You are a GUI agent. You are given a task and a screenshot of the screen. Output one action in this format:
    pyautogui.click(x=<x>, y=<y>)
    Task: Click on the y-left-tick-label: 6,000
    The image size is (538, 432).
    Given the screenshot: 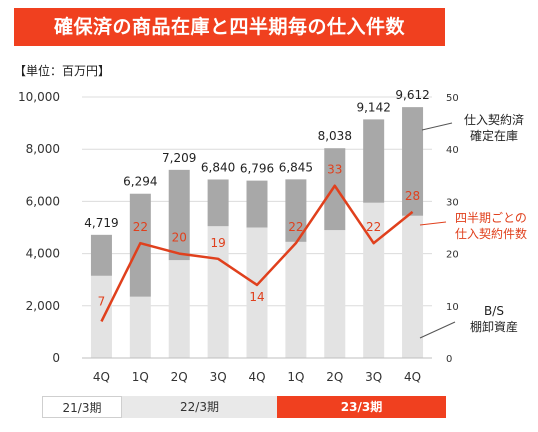 What is the action you would take?
    pyautogui.click(x=43, y=201)
    